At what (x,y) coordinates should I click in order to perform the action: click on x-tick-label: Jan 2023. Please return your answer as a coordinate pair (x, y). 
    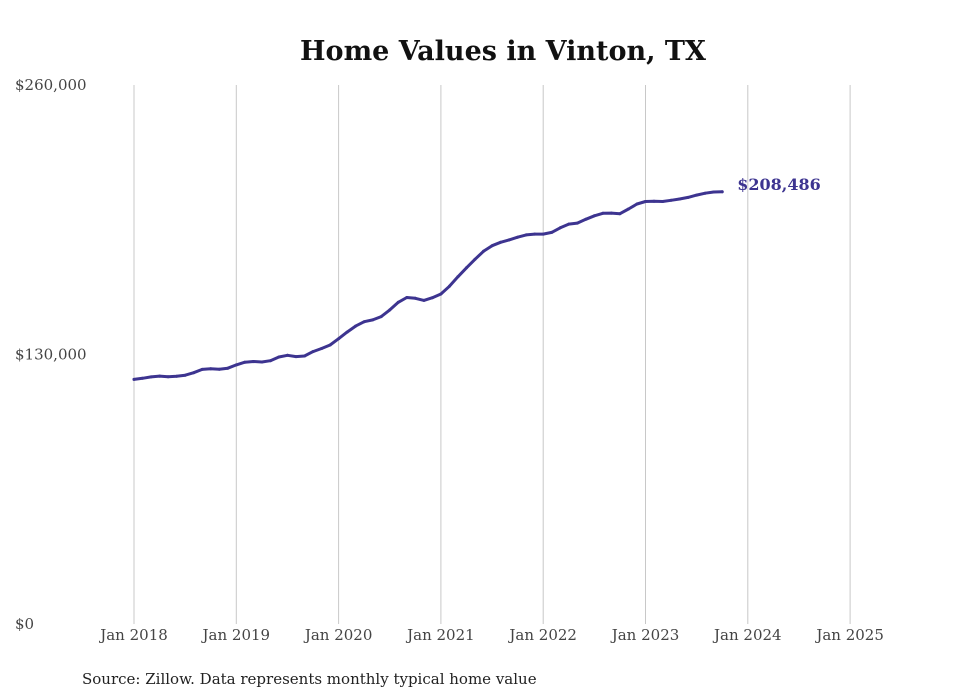
    Looking at the image, I should click on (645, 635).